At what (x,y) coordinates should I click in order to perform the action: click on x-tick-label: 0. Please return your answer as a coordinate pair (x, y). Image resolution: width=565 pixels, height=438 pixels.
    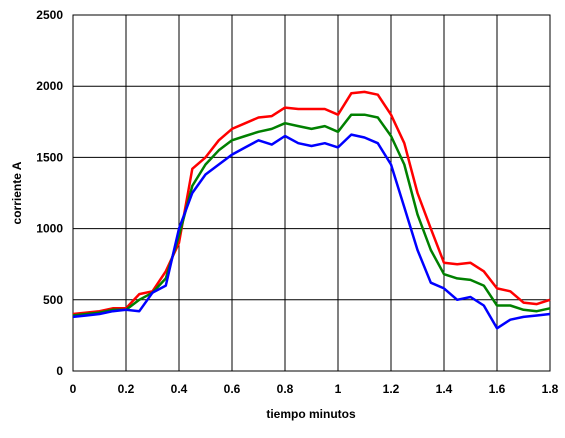
    Looking at the image, I should click on (73, 389).